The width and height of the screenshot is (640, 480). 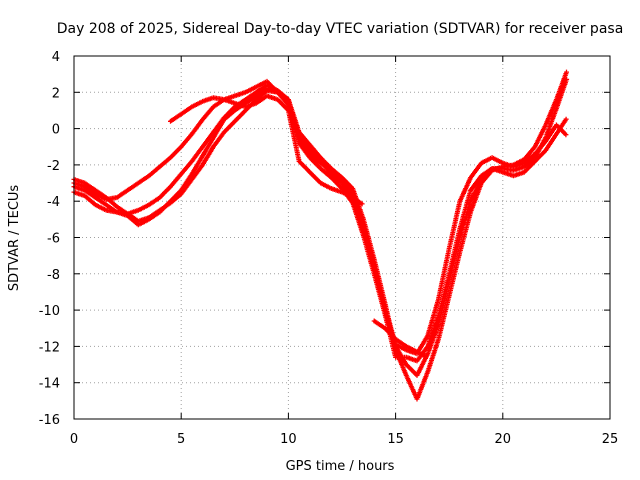 What do you see at coordinates (53, 166) in the screenshot?
I see `y-tick-label: -2` at bounding box center [53, 166].